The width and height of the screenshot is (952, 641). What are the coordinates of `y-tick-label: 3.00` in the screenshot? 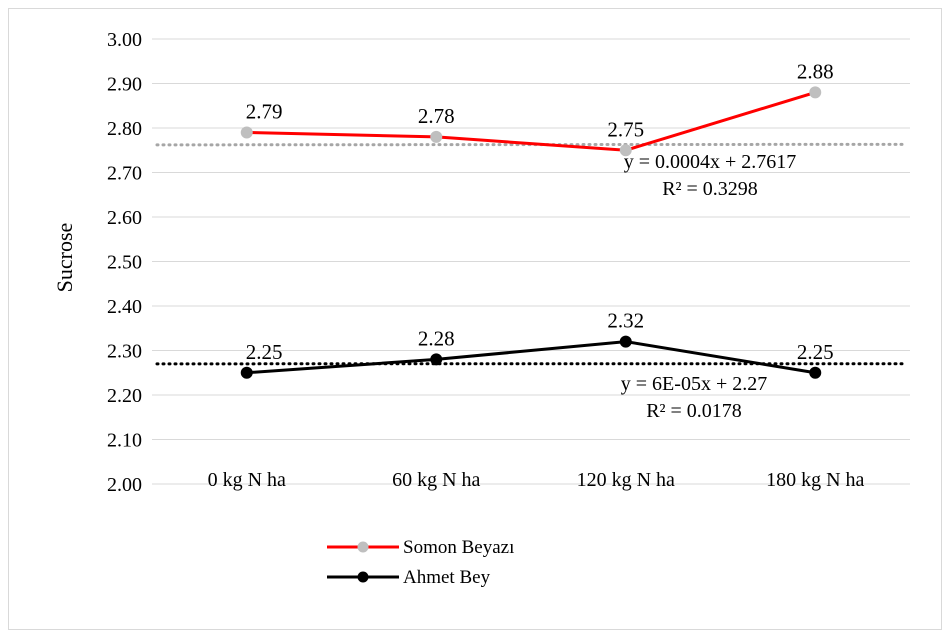 It's located at (124, 40).